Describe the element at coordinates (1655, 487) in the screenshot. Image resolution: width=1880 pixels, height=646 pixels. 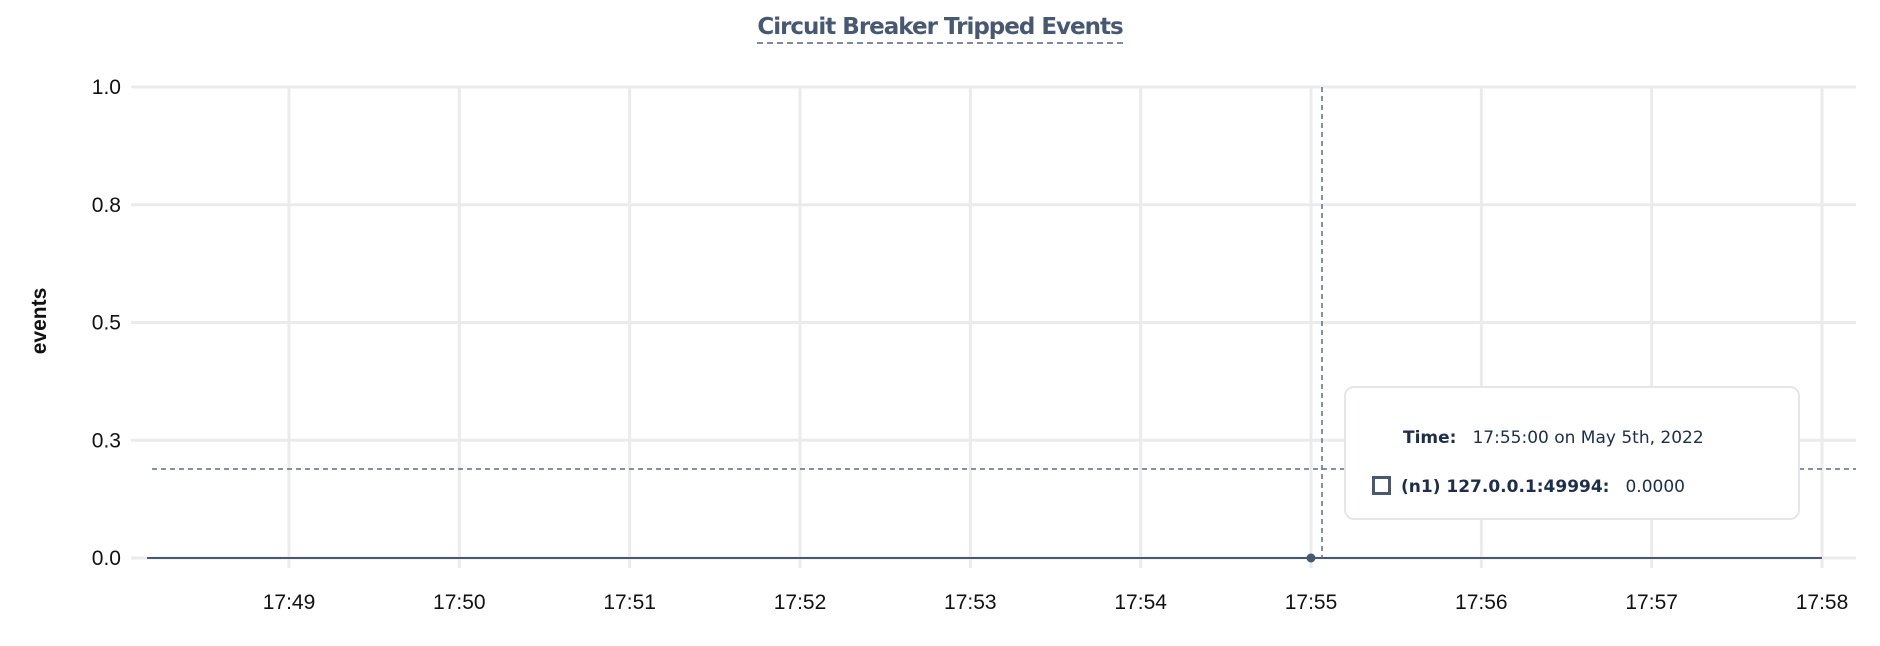
I see `tooltip-series-value: 0.0000` at that location.